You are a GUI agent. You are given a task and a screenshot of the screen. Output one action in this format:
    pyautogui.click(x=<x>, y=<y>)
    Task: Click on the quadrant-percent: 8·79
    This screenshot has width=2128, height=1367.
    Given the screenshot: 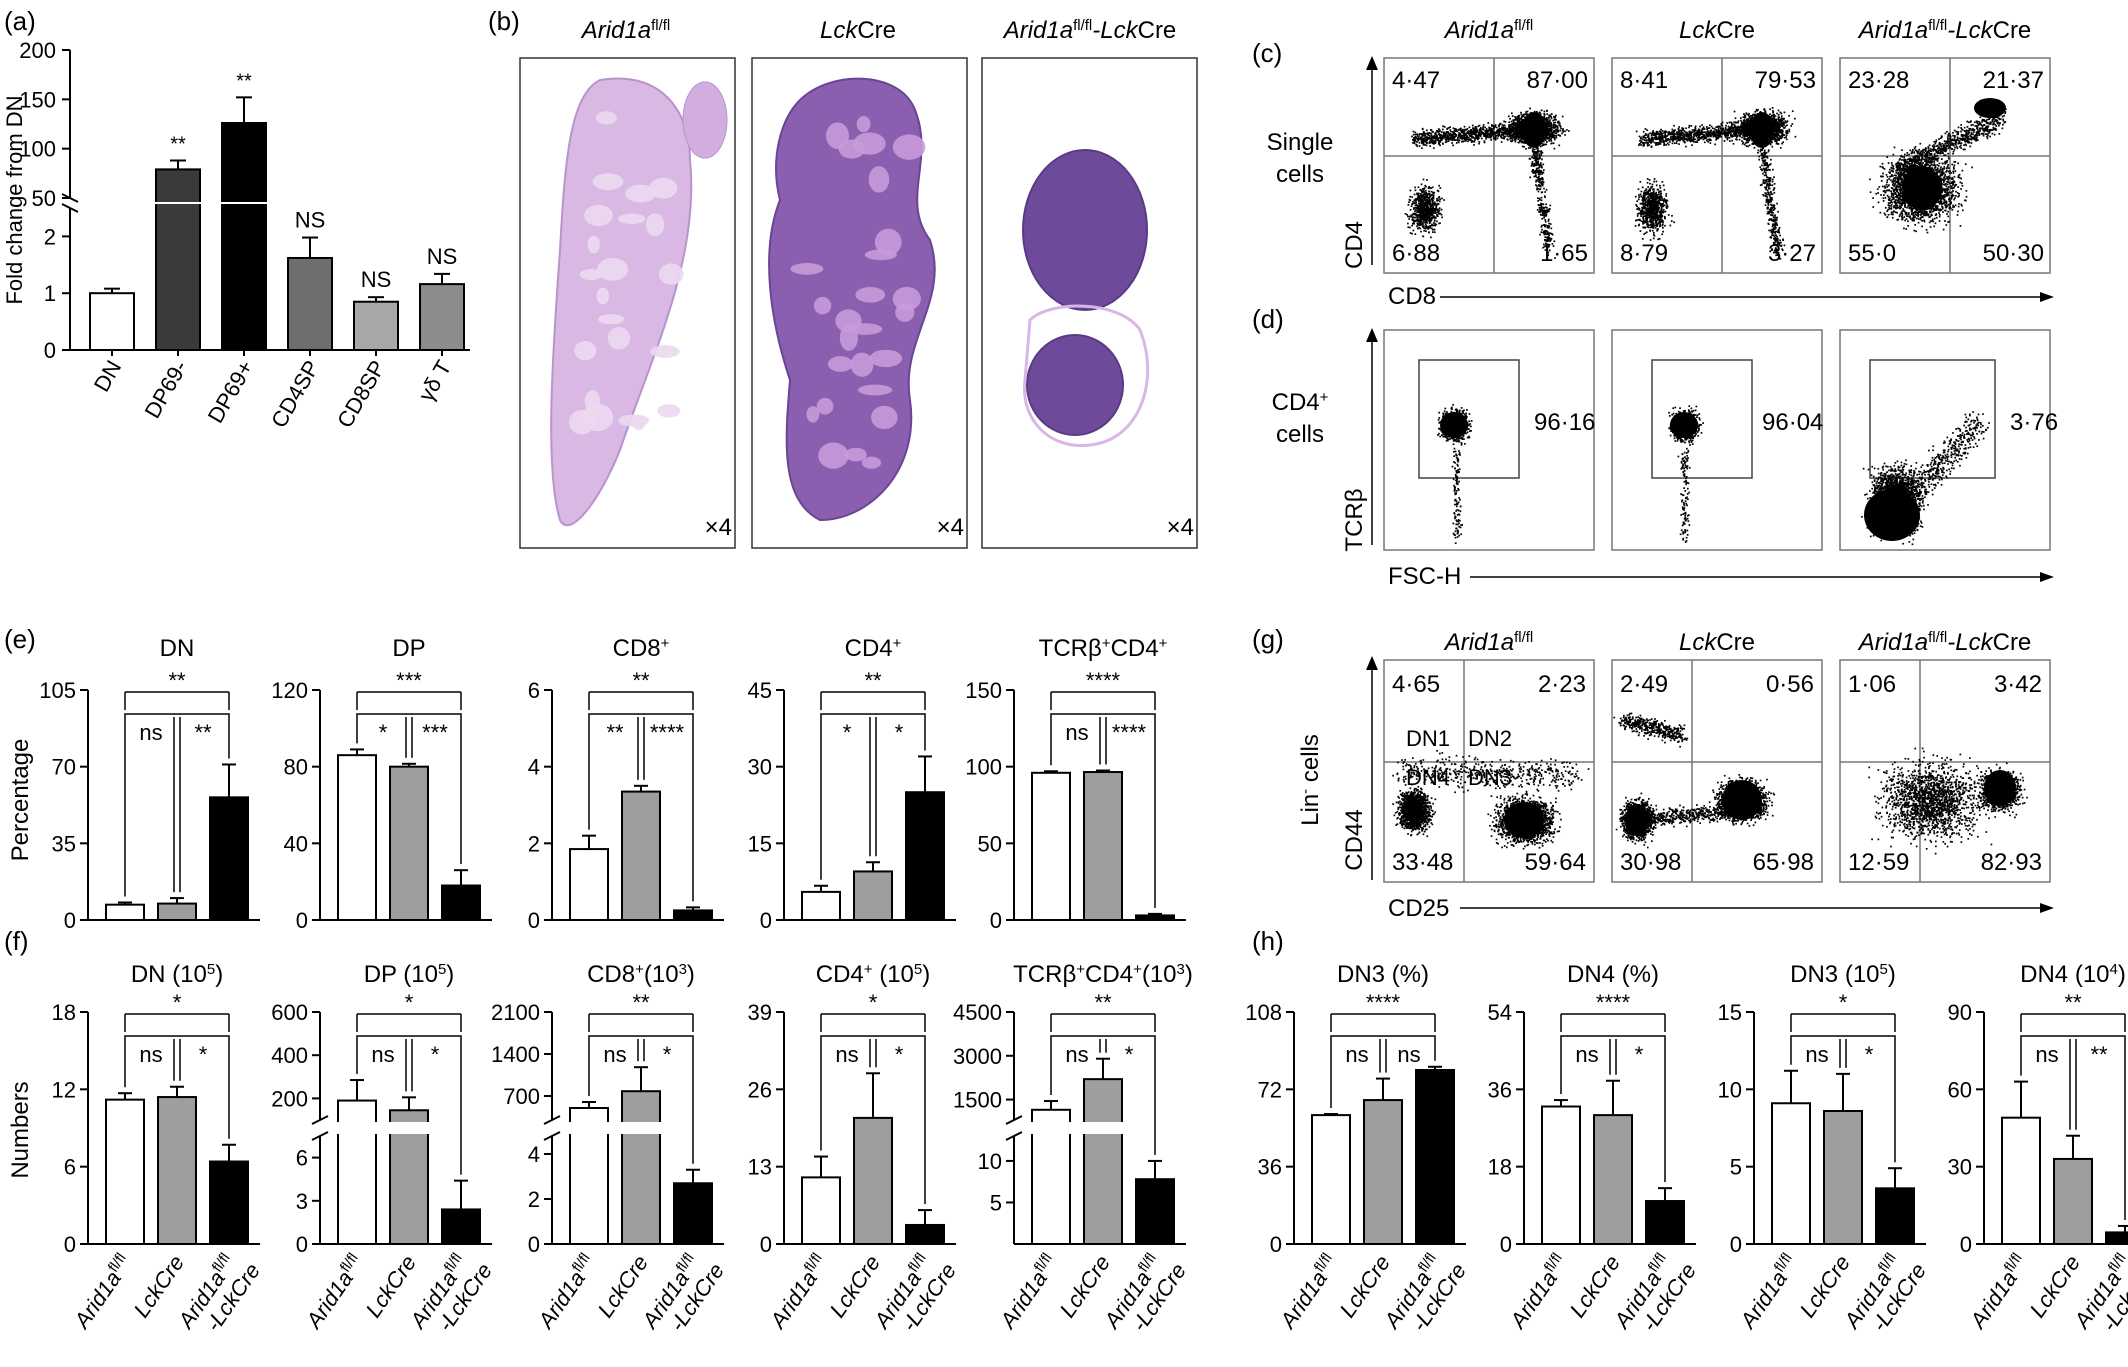 What is the action you would take?
    pyautogui.click(x=1644, y=253)
    